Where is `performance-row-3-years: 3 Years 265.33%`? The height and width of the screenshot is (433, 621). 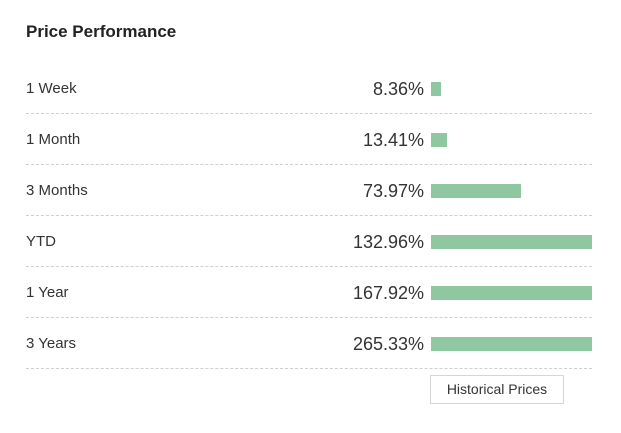 performance-row-3-years: 3 Years 265.33% is located at coordinates (309, 343).